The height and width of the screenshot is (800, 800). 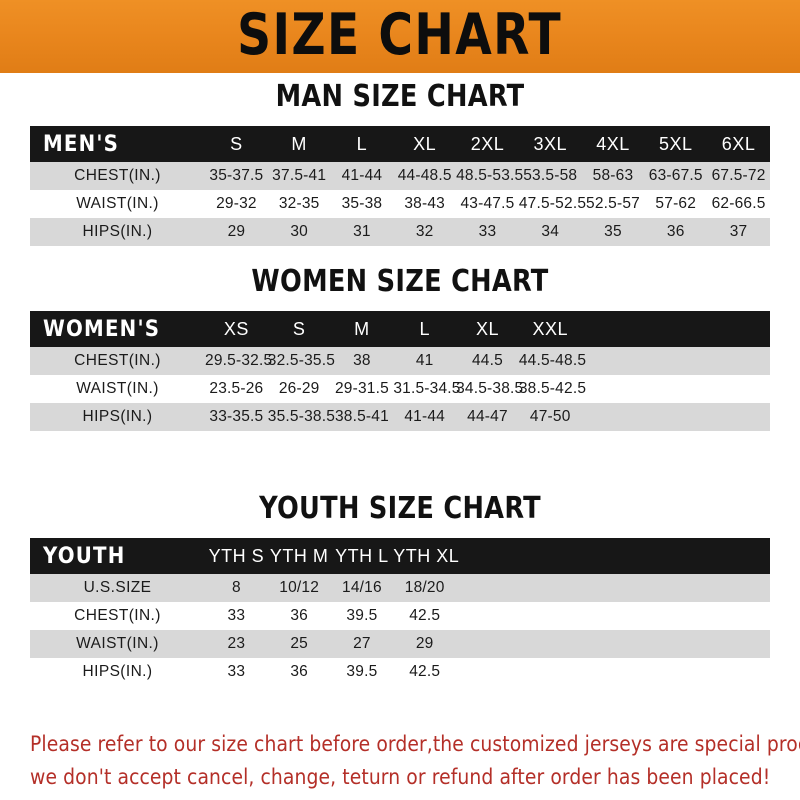 What do you see at coordinates (613, 176) in the screenshot?
I see `men-measurement-cell: 58-63` at bounding box center [613, 176].